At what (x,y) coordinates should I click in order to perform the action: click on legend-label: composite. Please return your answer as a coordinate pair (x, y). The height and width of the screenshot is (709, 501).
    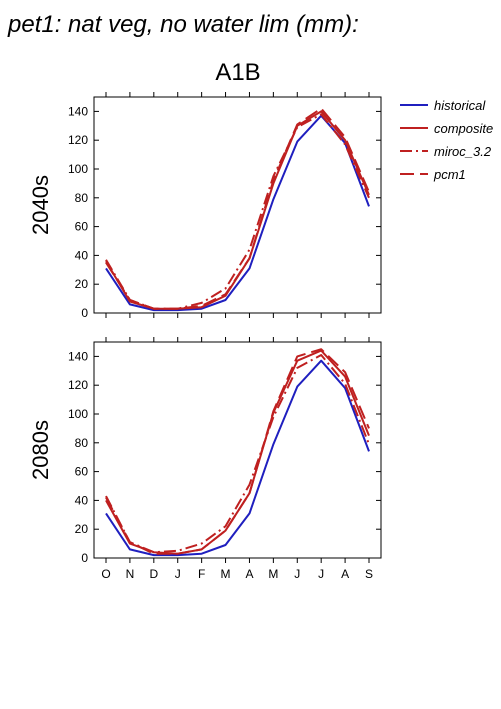
    Looking at the image, I should click on (463, 128).